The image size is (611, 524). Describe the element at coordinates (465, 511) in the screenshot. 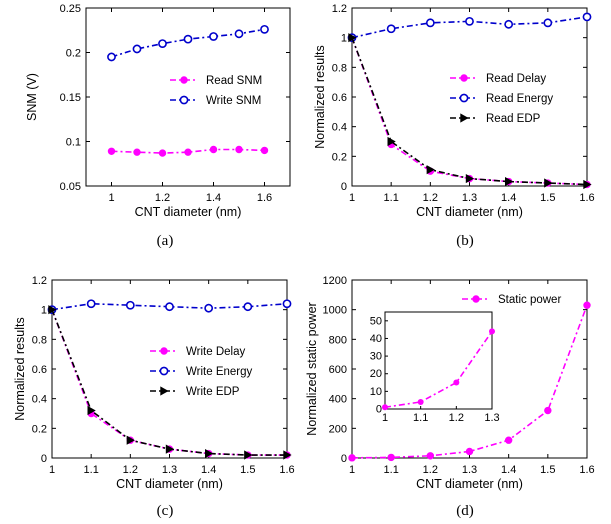

I see `panel-caption: (d)` at that location.